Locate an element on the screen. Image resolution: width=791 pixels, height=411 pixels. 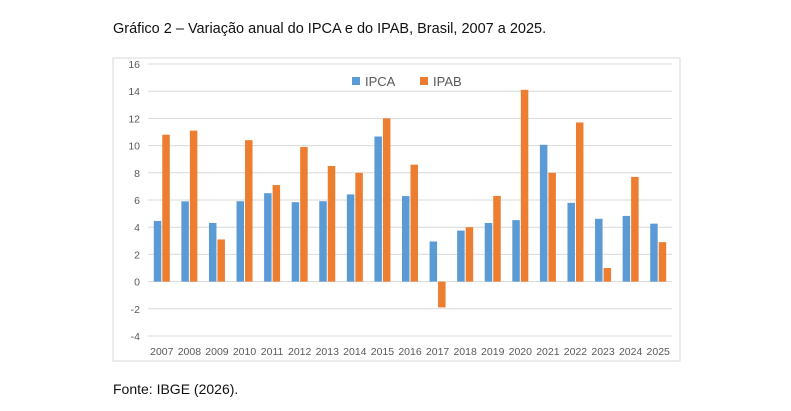
x-tick-label: 2013 is located at coordinates (328, 352).